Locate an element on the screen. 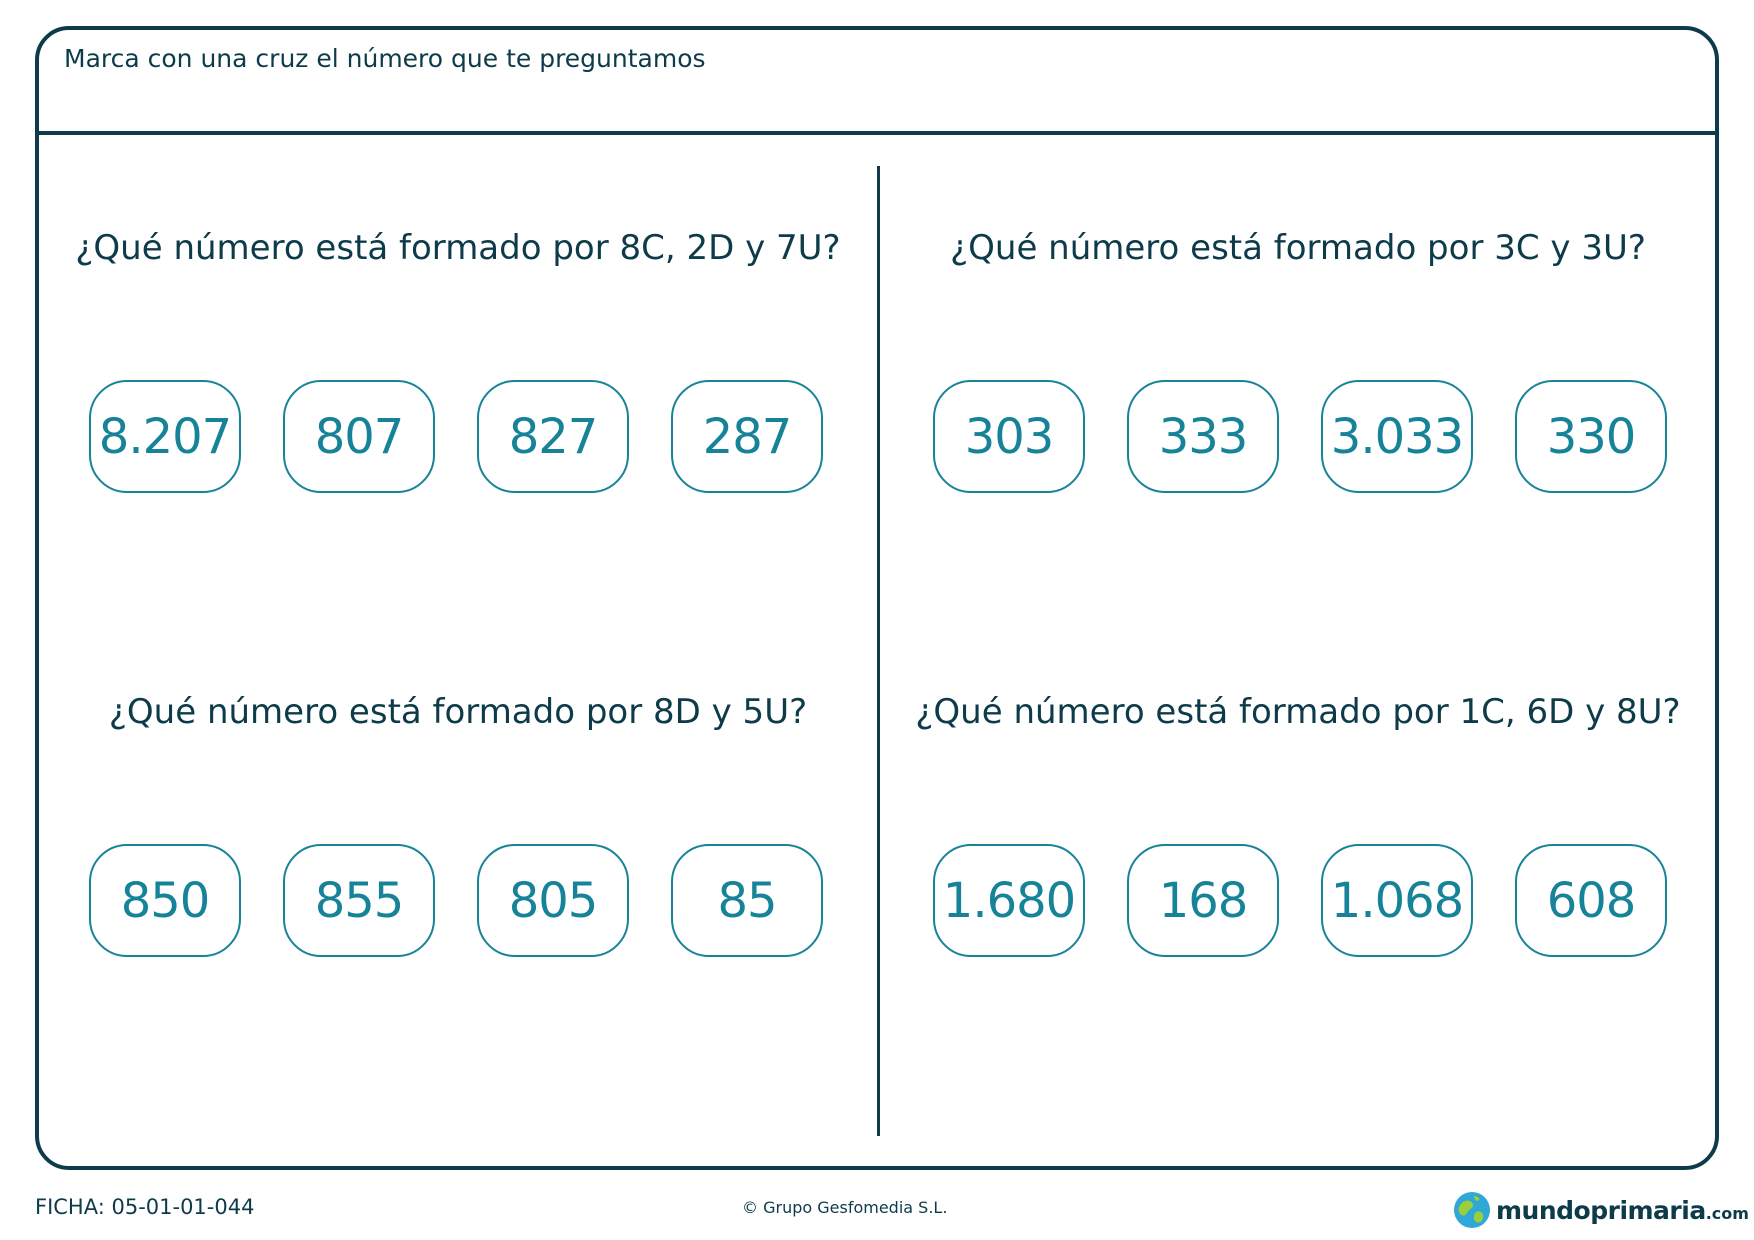 Image resolution: width=1754 pixels, height=1240 pixels. question-1-option-2: 807 is located at coordinates (359, 436).